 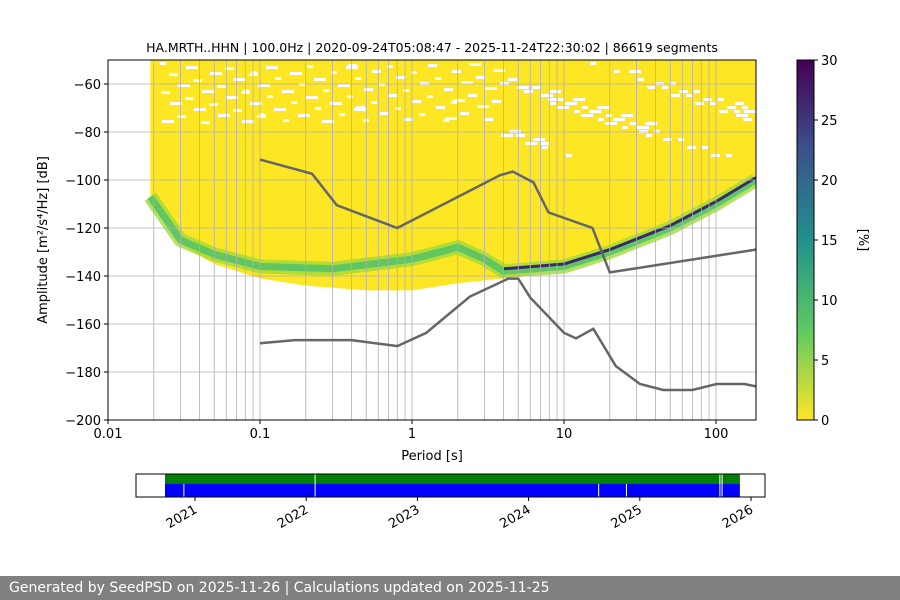 I want to click on noise-model-nhnm, so click(x=507, y=216).